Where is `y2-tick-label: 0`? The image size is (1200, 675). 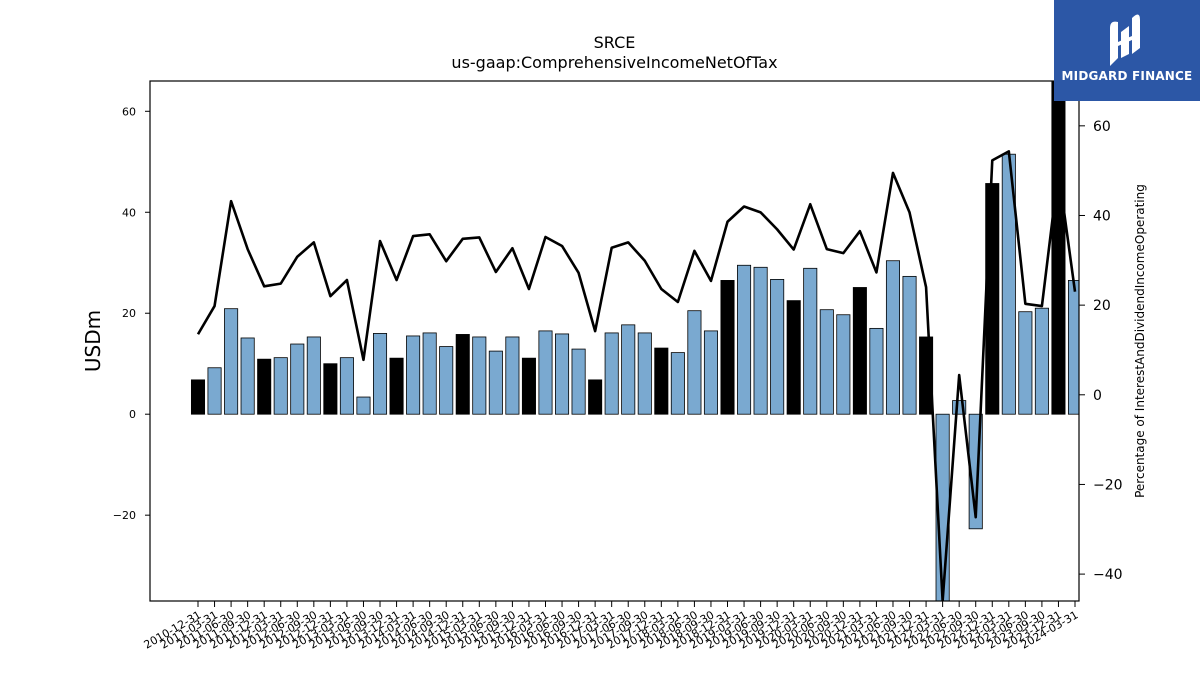
y2-tick-label: 0 is located at coordinates (1097, 396).